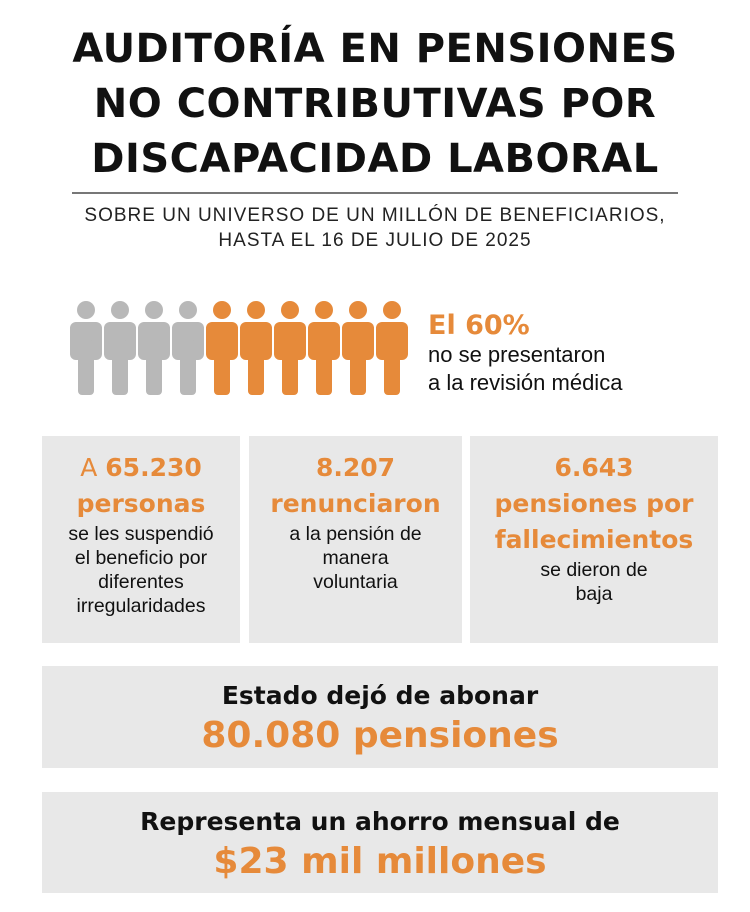 This screenshot has width=750, height=912. What do you see at coordinates (375, 193) in the screenshot?
I see `divider` at bounding box center [375, 193].